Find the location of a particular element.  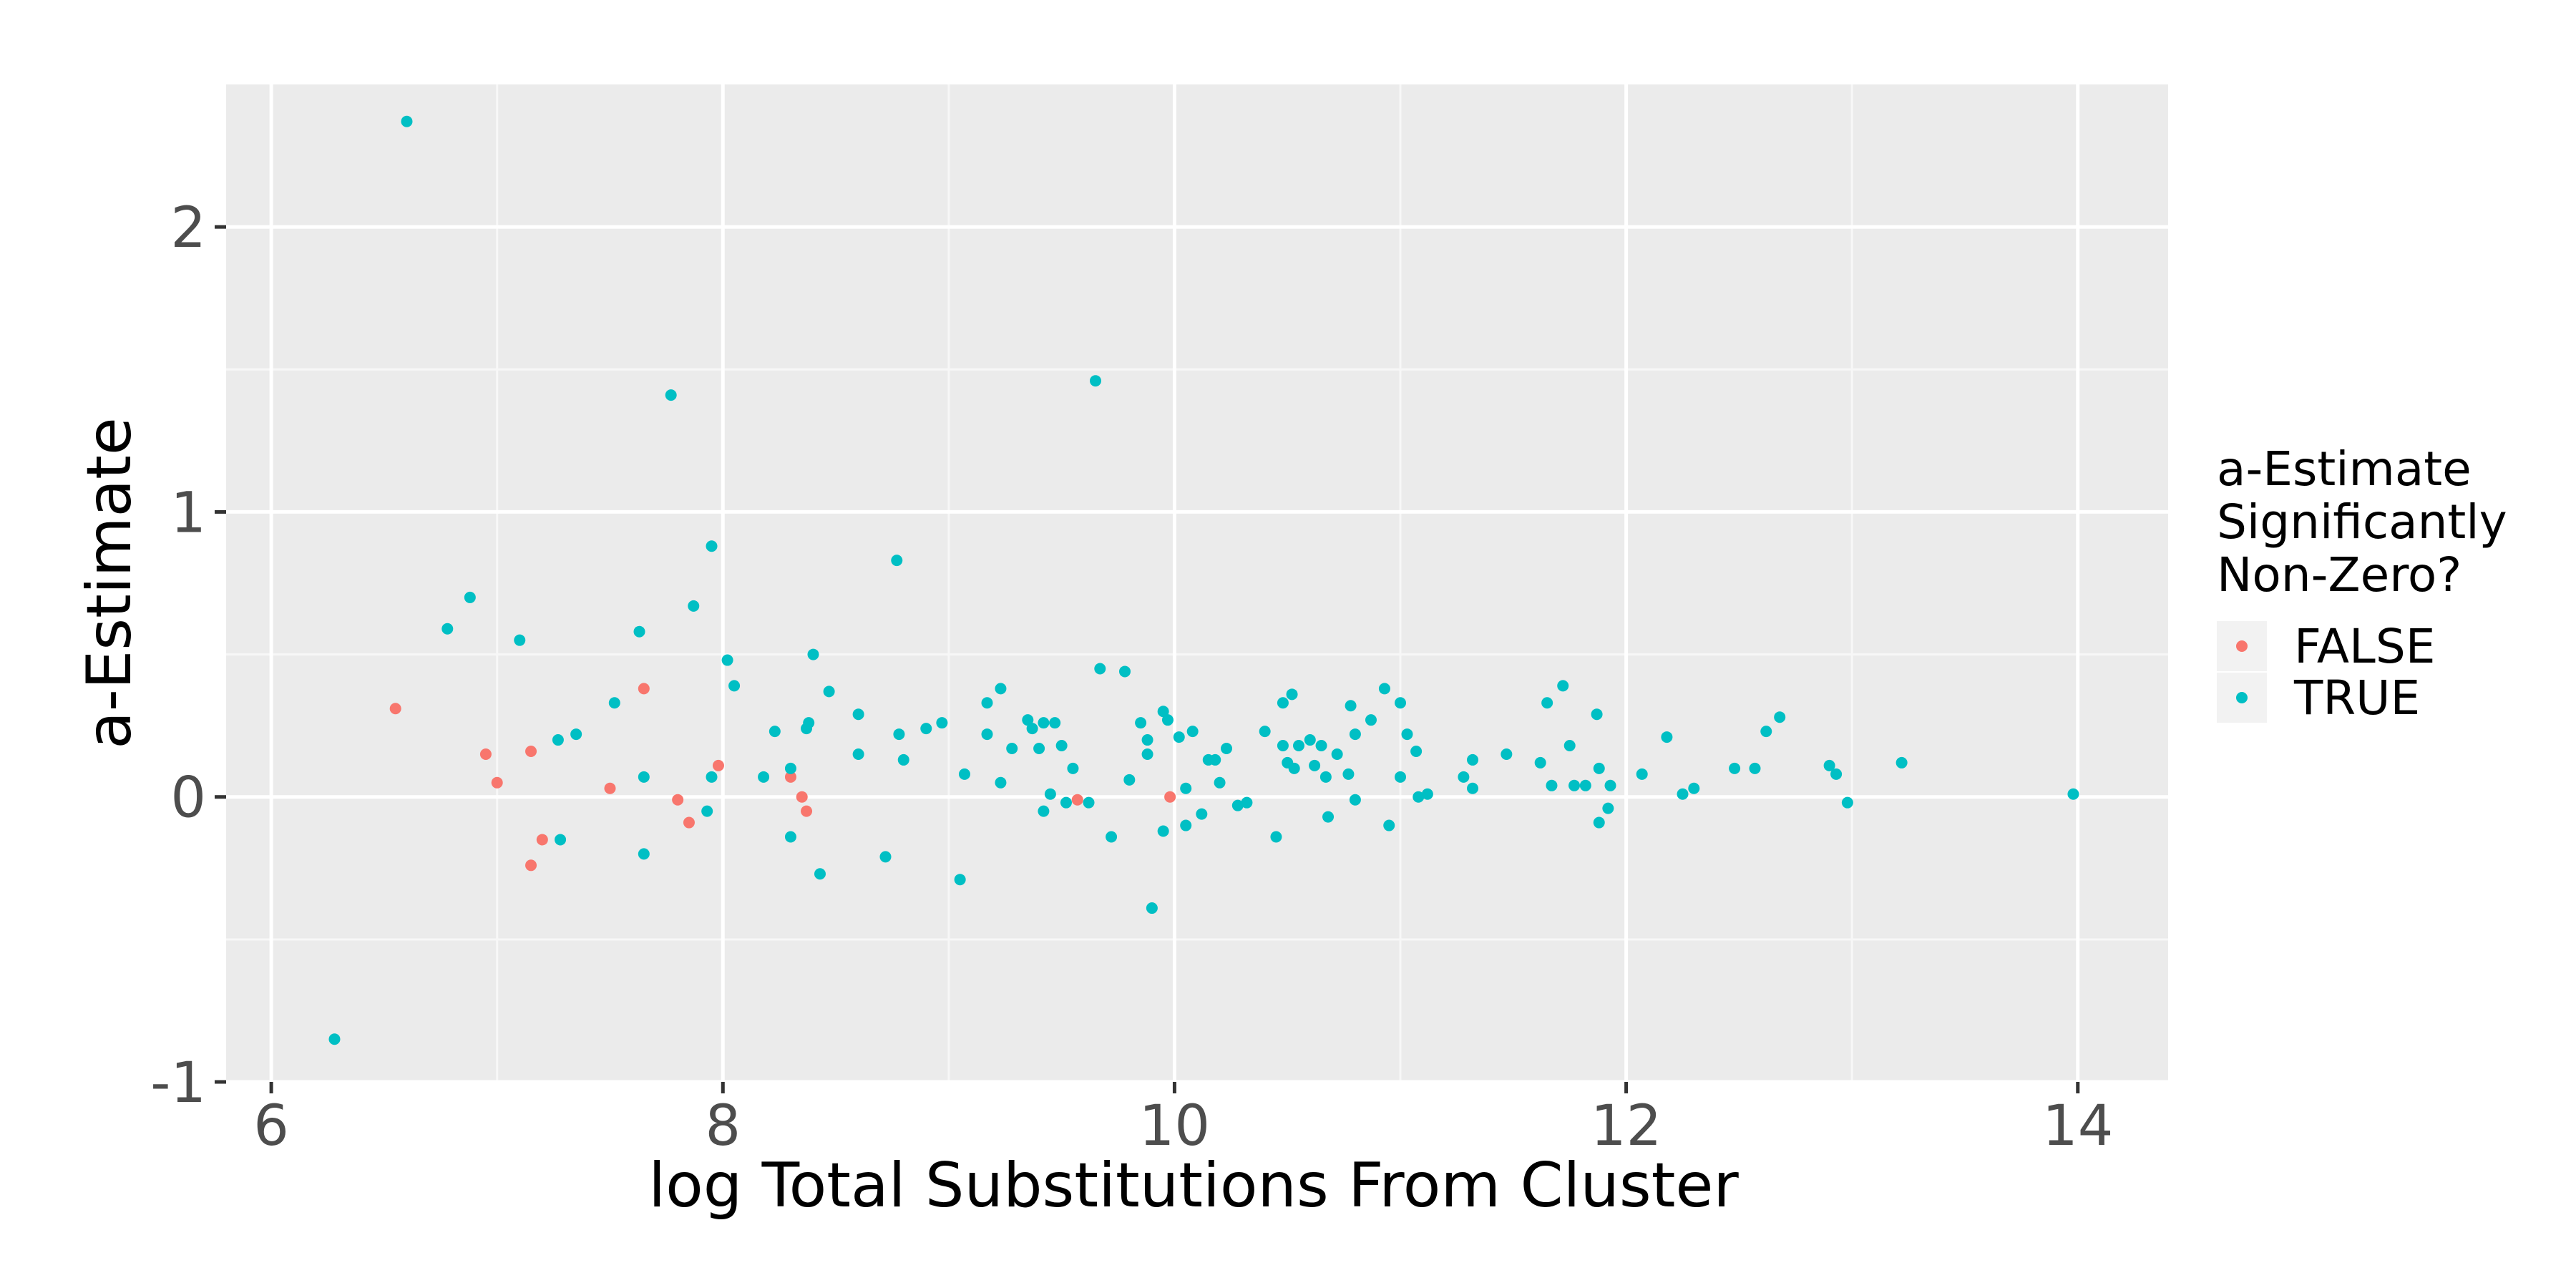

y-axis-title: a-Estimate is located at coordinates (109, 583).